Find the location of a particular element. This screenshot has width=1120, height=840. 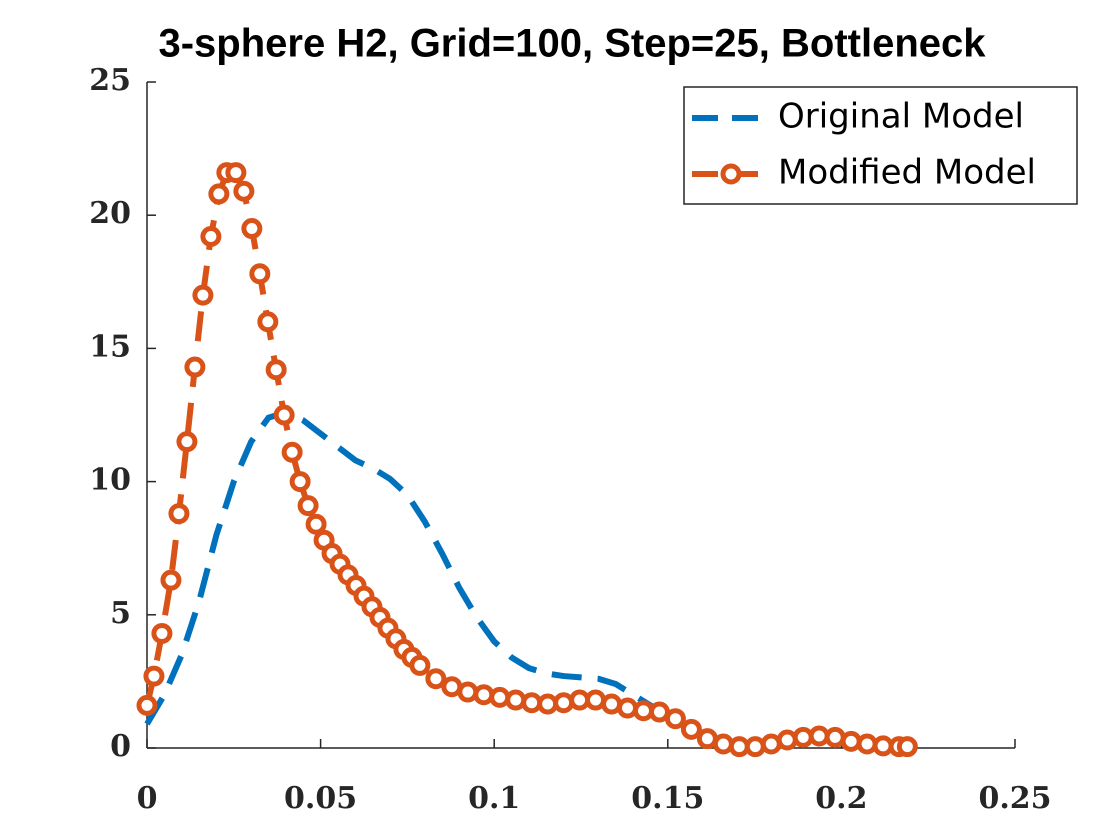

x-tick-label: 0.05 is located at coordinates (320, 798).